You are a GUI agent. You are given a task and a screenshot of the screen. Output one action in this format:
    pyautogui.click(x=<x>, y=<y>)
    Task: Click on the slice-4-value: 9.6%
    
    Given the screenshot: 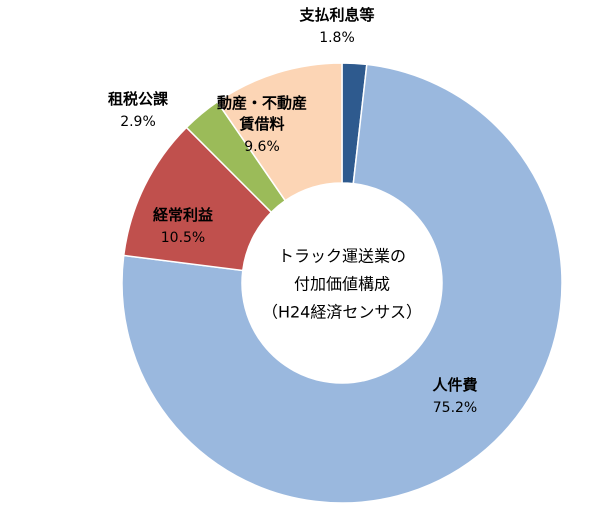 What is the action you would take?
    pyautogui.click(x=262, y=147)
    